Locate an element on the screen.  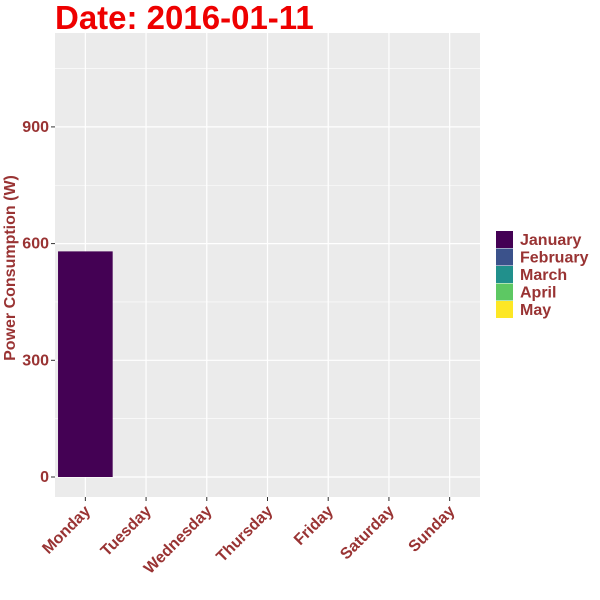
legend-label: March is located at coordinates (543, 275).